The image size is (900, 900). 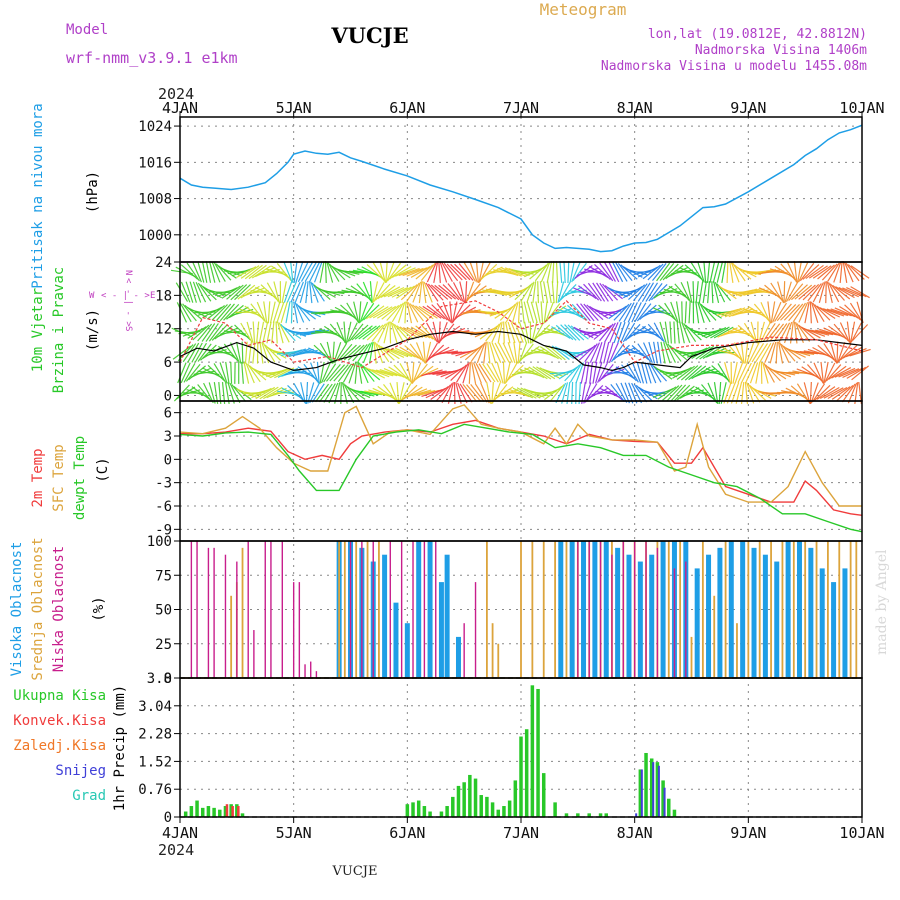 I want to click on wind-unit: (m/s), so click(x=93, y=330).